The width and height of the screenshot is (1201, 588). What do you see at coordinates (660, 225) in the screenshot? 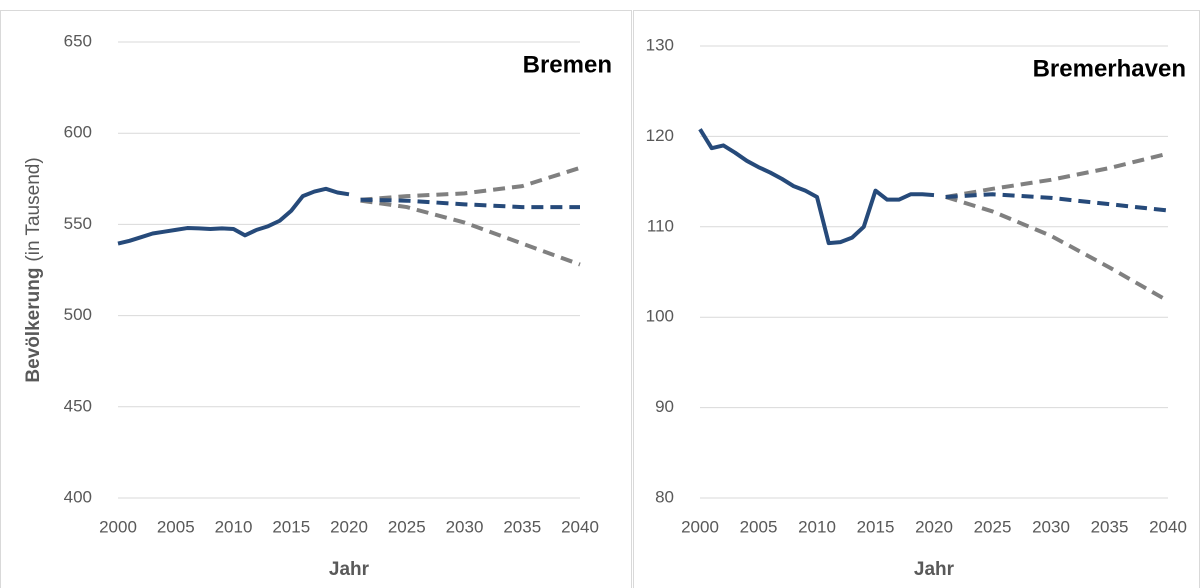
I see `y-tick-label: 110` at bounding box center [660, 225].